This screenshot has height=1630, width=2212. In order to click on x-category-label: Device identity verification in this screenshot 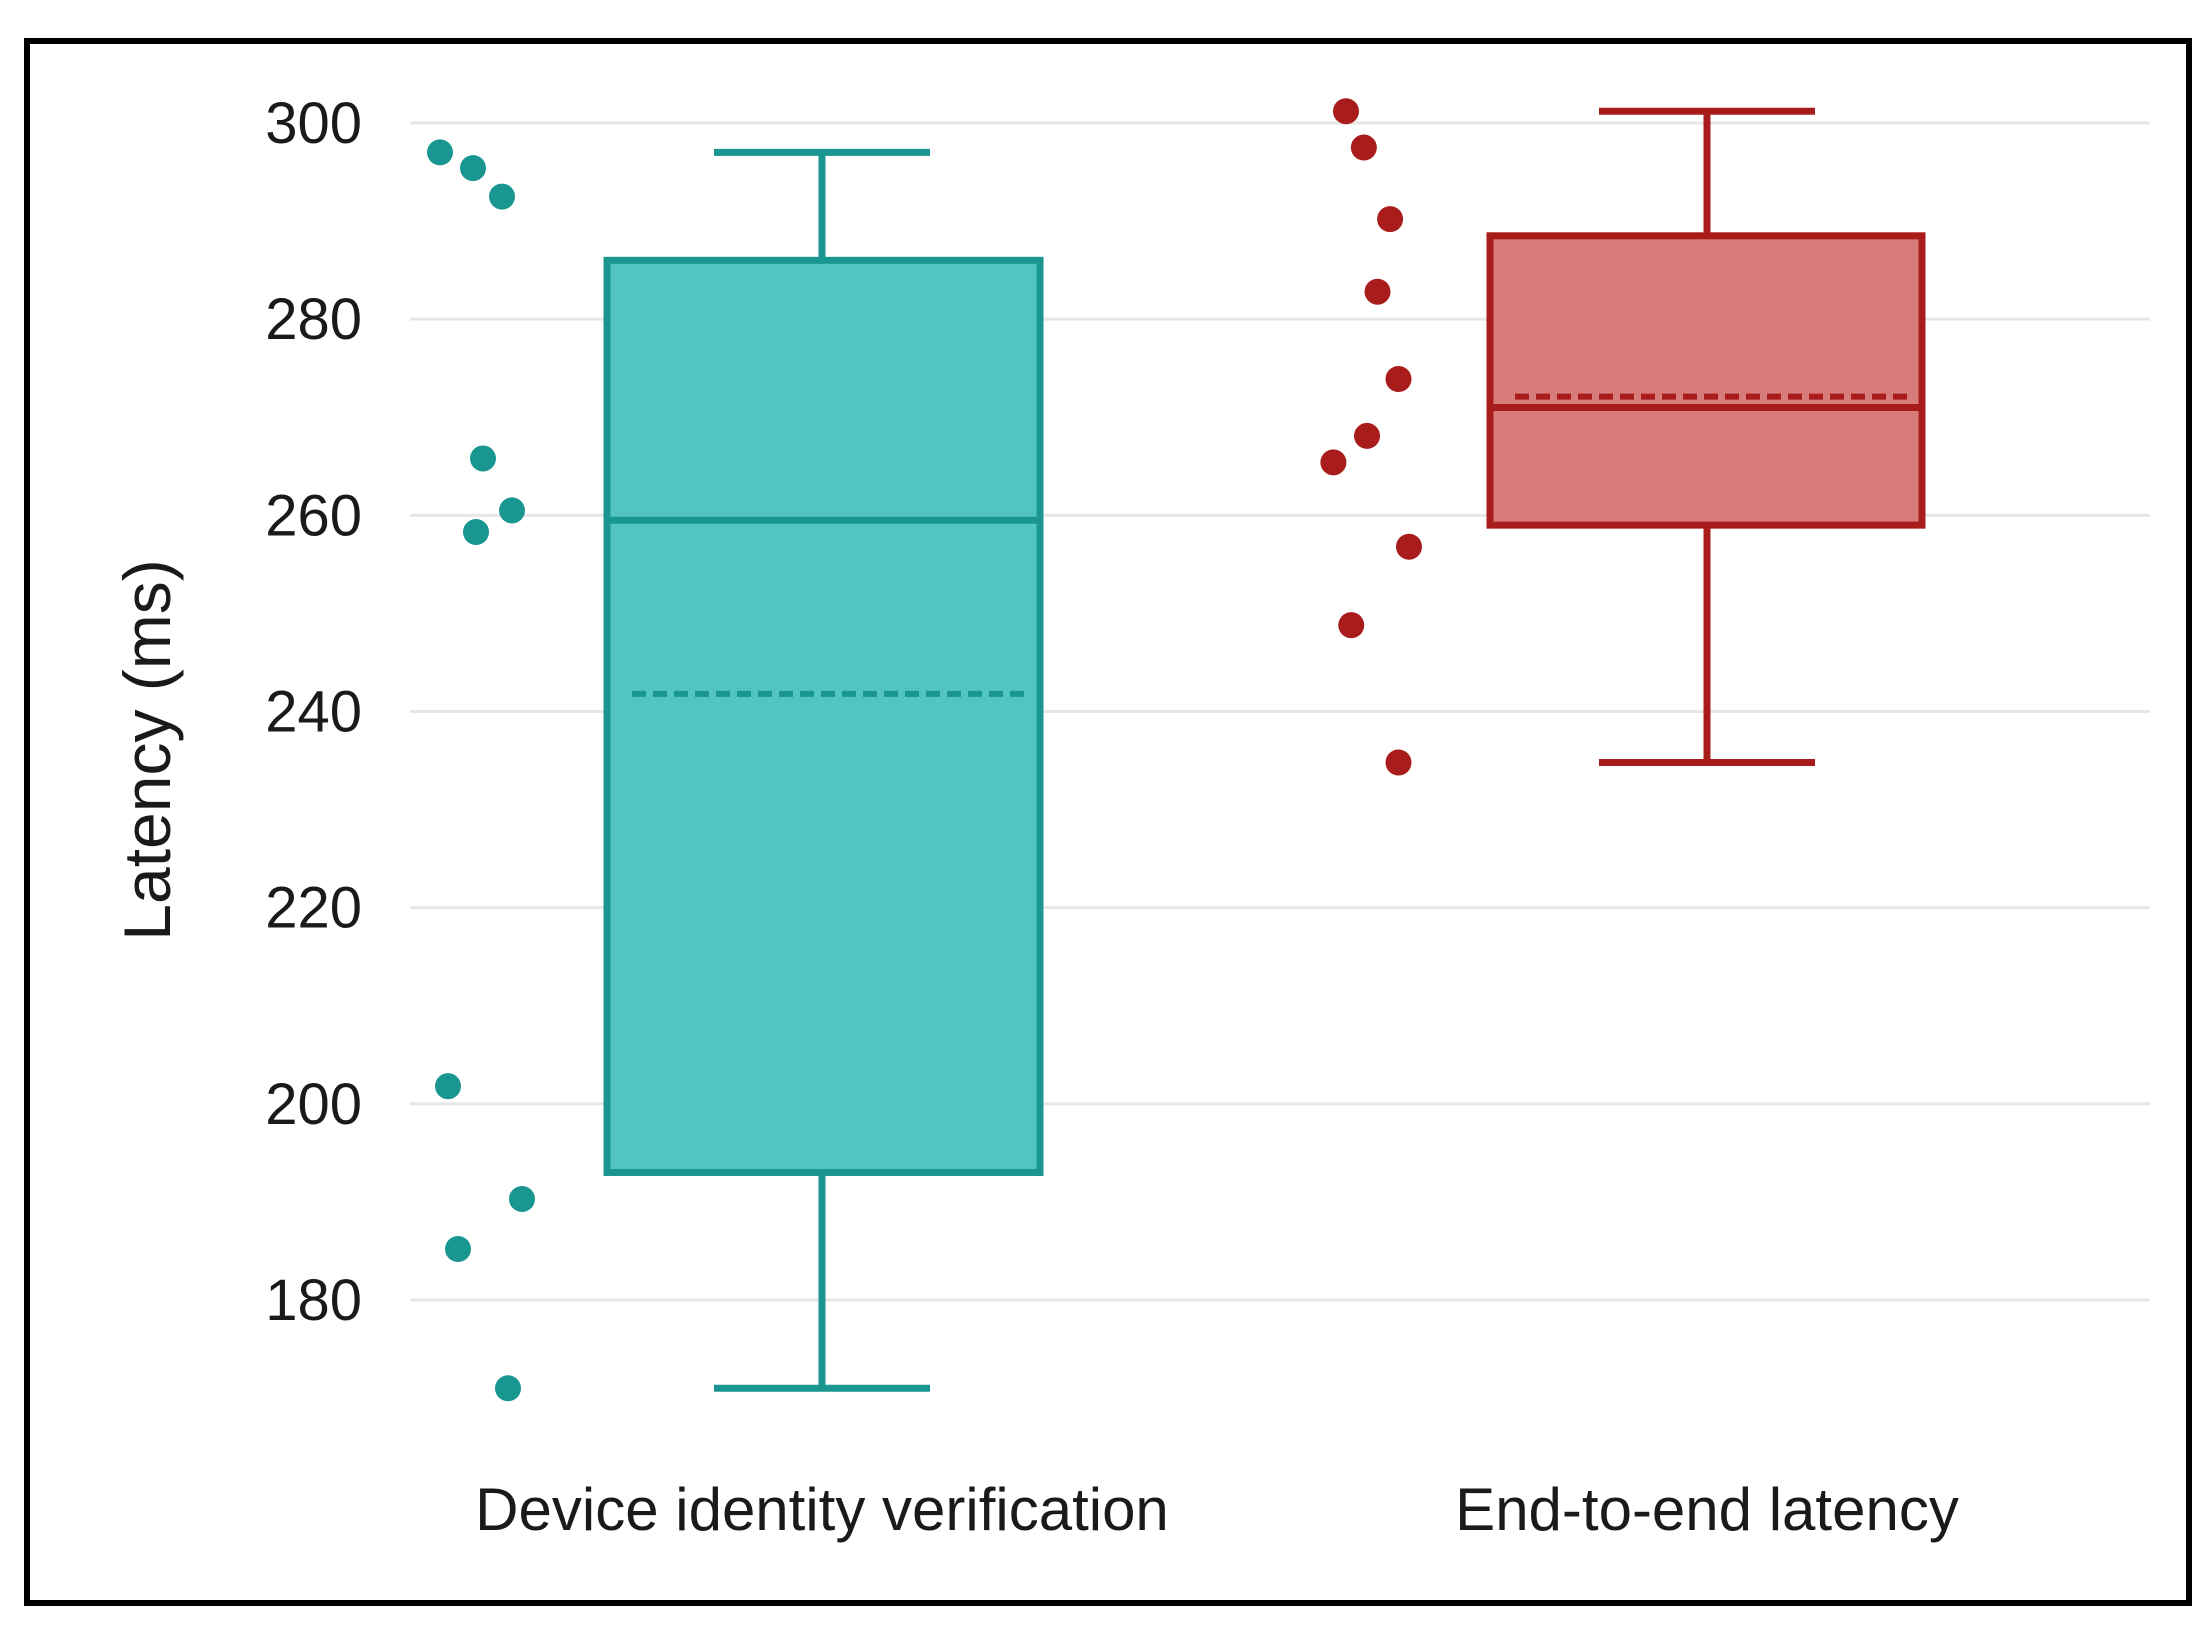, I will do `click(822, 1509)`.